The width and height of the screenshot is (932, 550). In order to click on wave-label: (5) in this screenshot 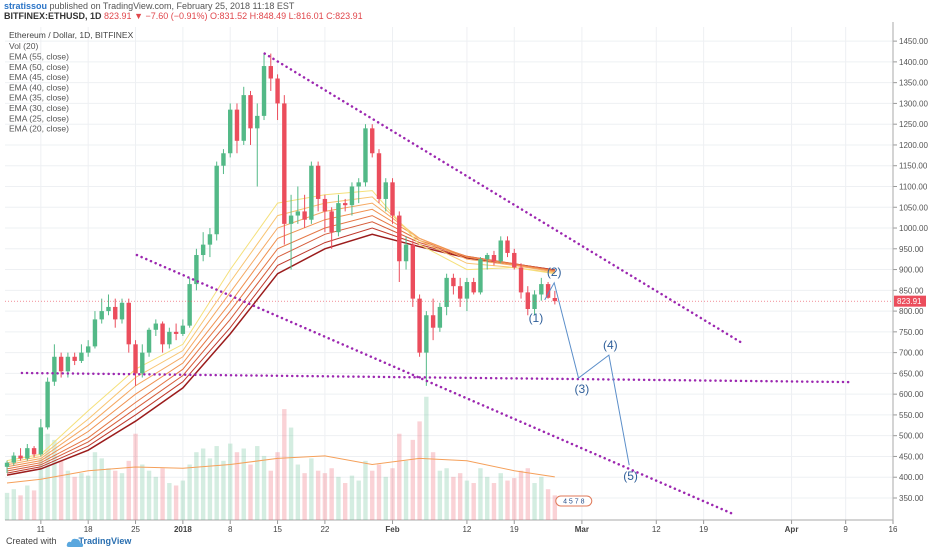, I will do `click(630, 476)`.